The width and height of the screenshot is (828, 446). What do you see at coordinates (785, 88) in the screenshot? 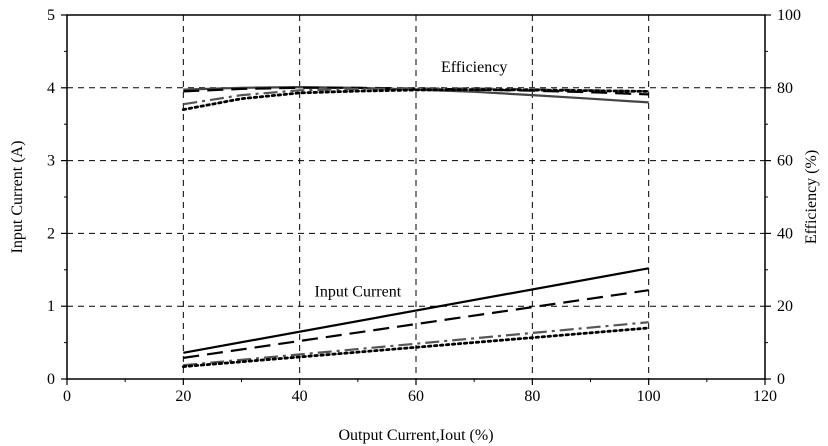
I see `y2-tick-label: 80` at bounding box center [785, 88].